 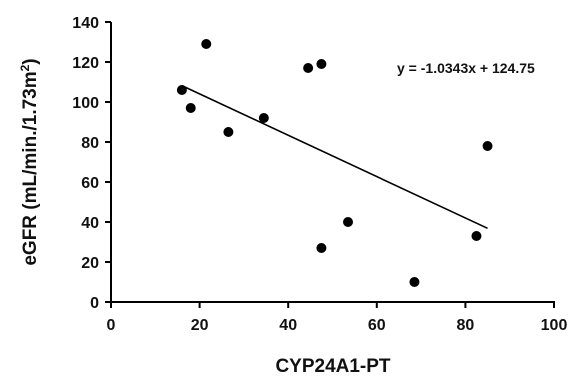 I want to click on y-tick-label: 140, so click(x=85, y=23).